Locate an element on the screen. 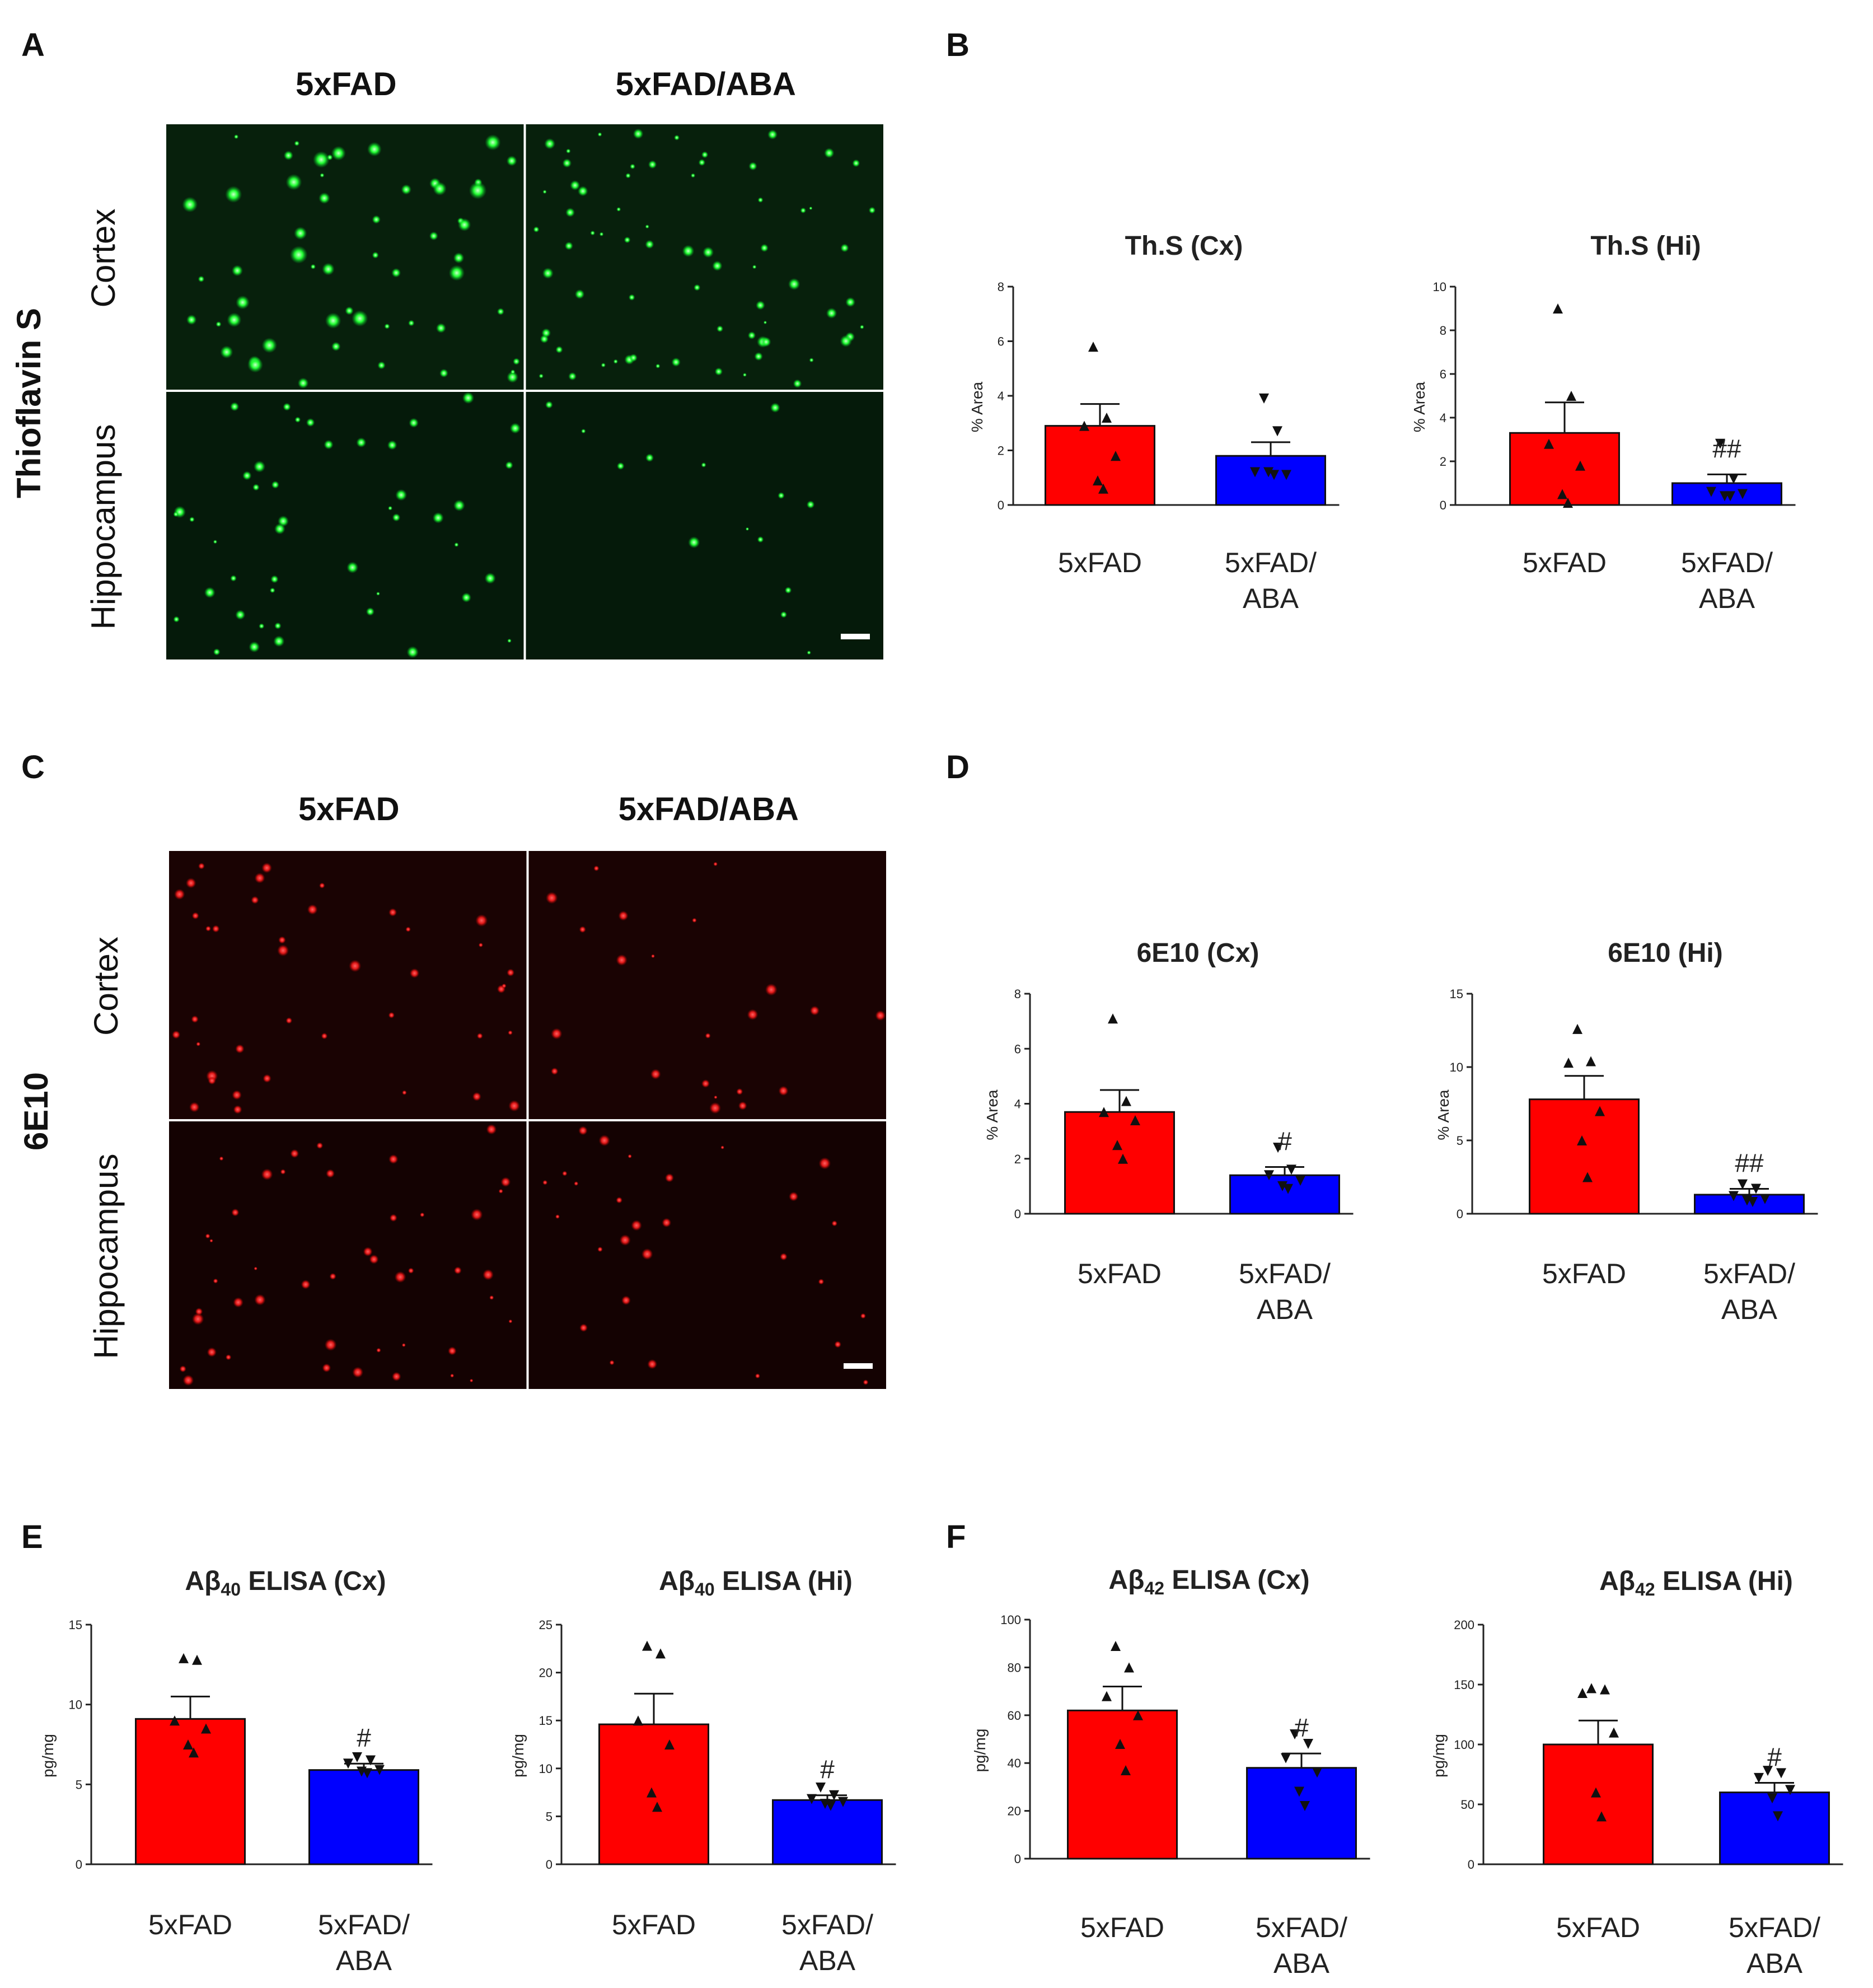 The width and height of the screenshot is (1873, 1988). y-tick-label: 50 is located at coordinates (1467, 1805).